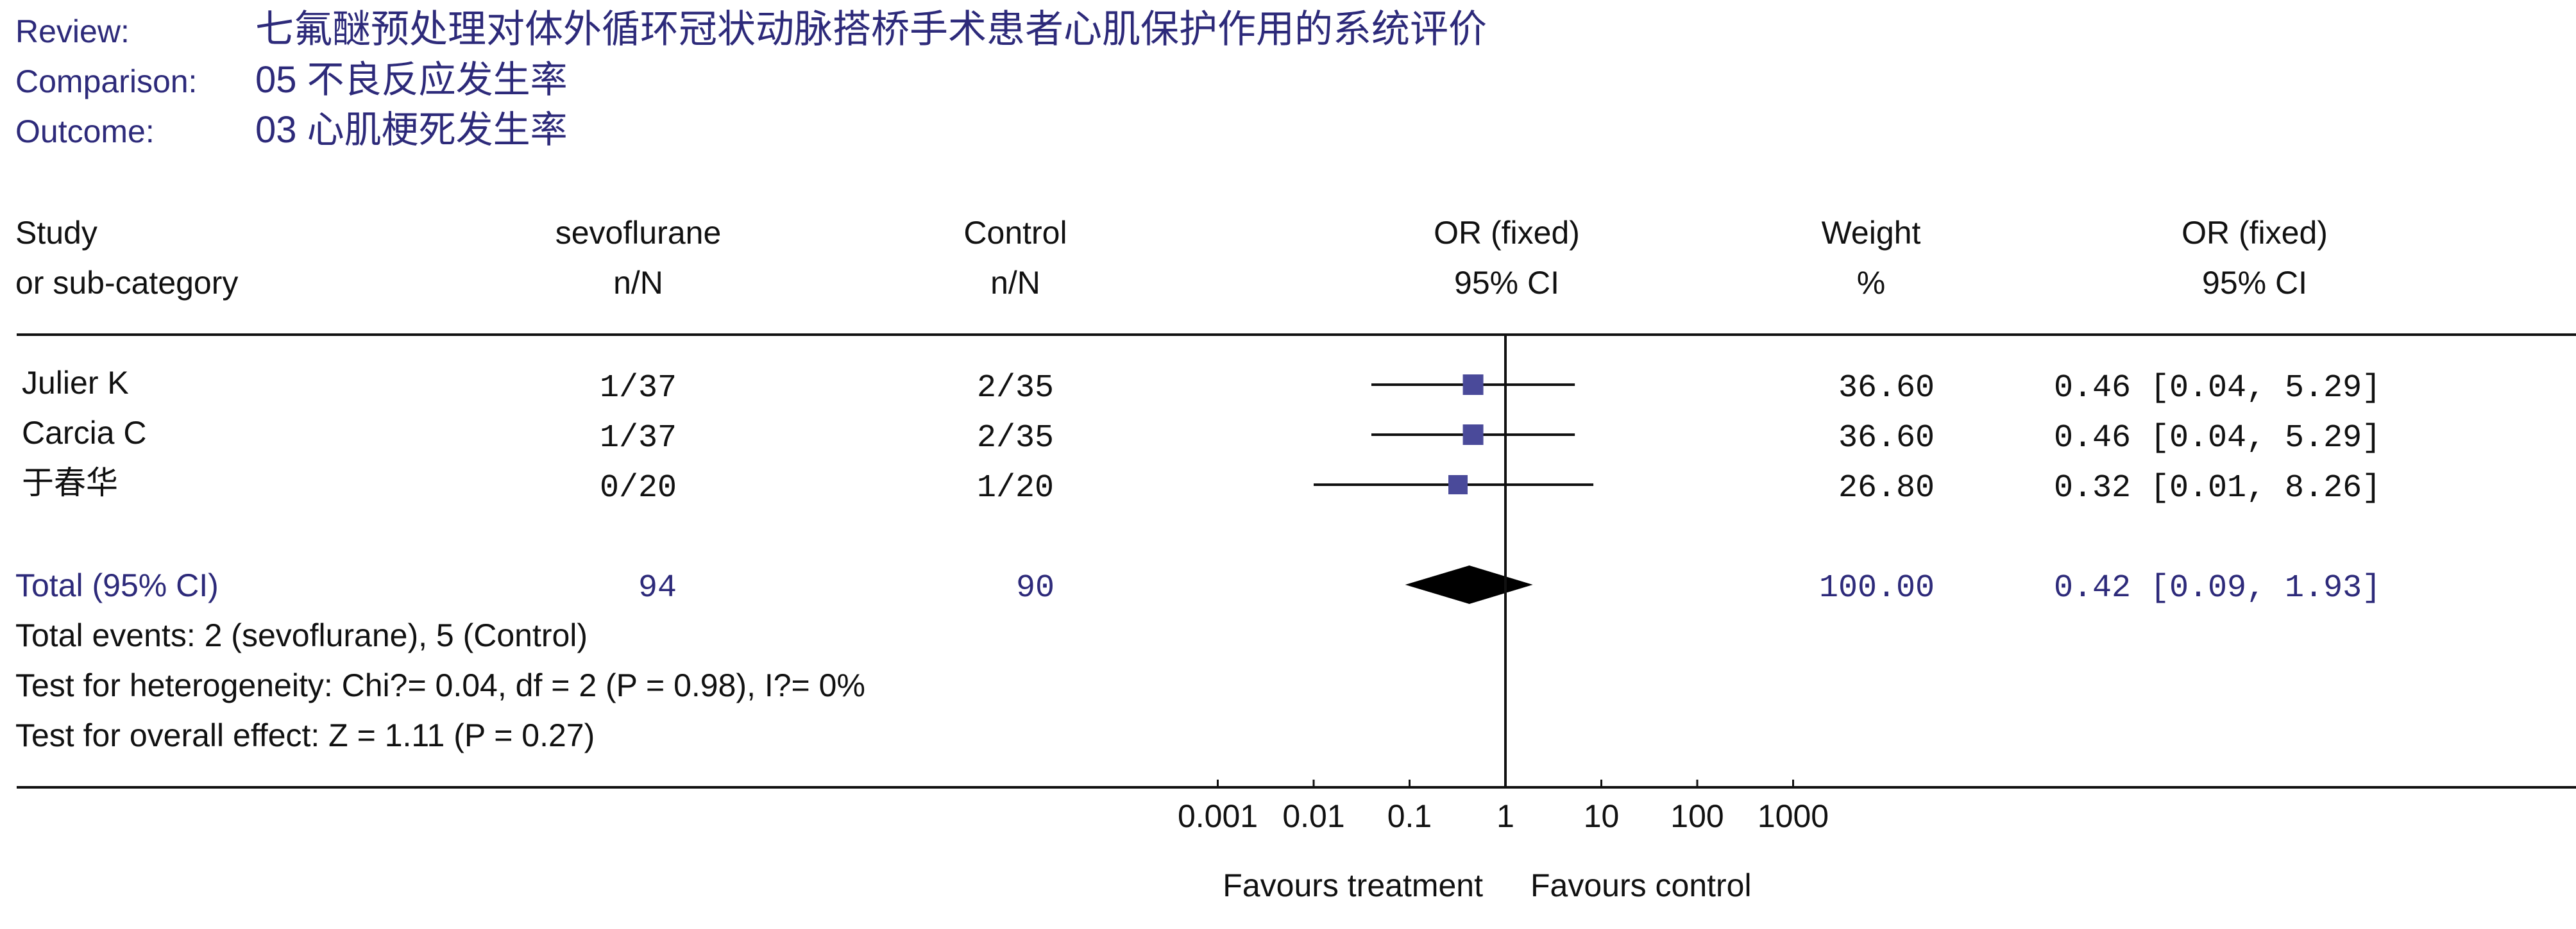 The image size is (2576, 929). I want to click on total-control: 90, so click(1035, 588).